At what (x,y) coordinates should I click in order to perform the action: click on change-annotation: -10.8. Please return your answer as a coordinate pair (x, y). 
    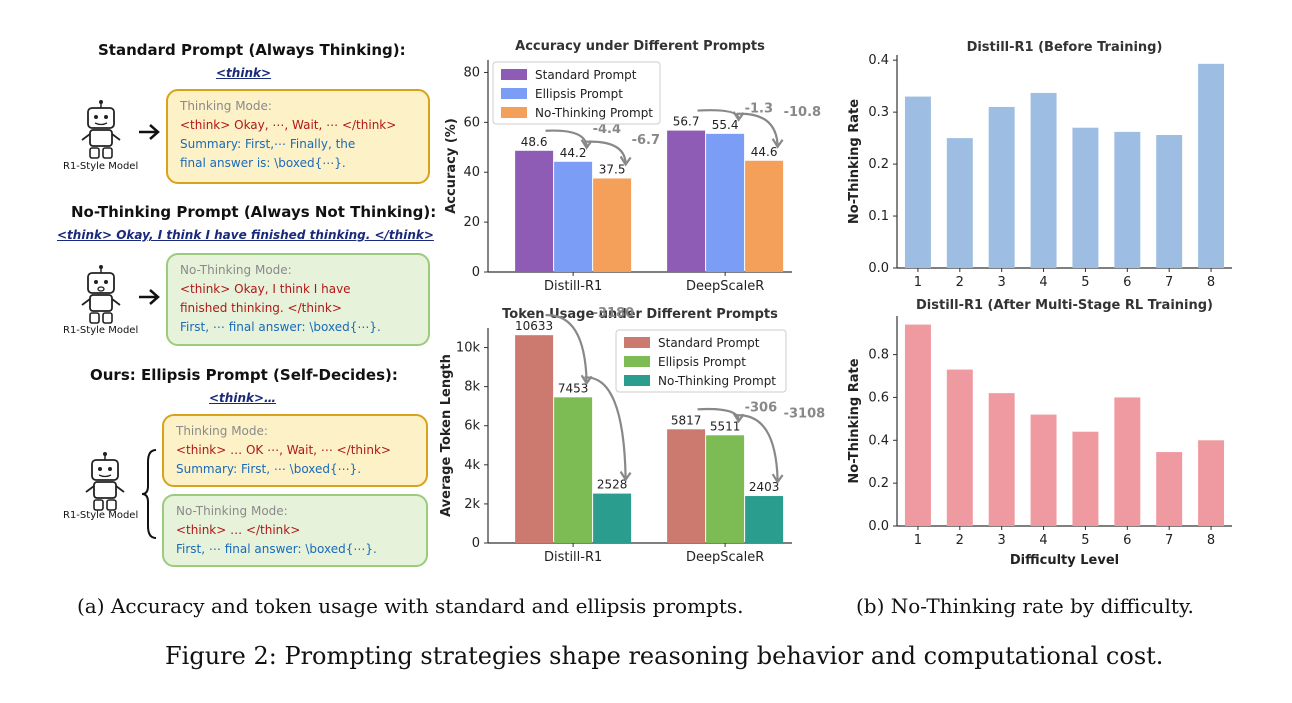
    Looking at the image, I should click on (802, 112).